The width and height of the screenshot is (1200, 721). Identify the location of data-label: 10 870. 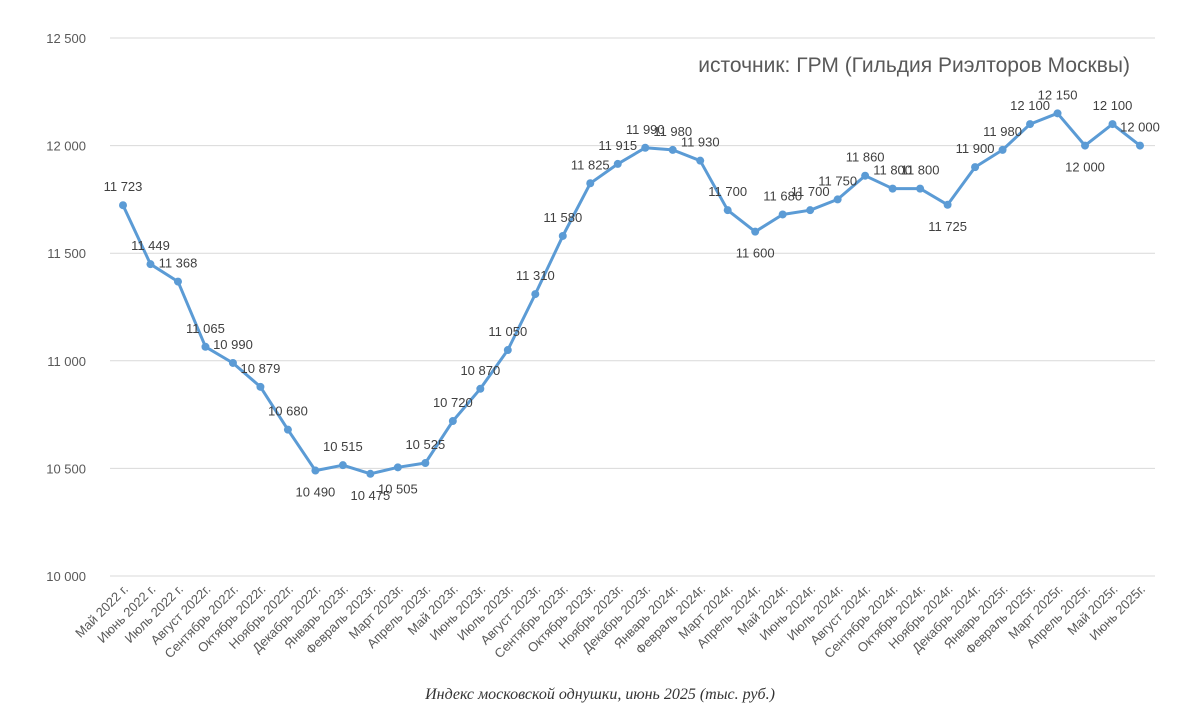
(480, 370).